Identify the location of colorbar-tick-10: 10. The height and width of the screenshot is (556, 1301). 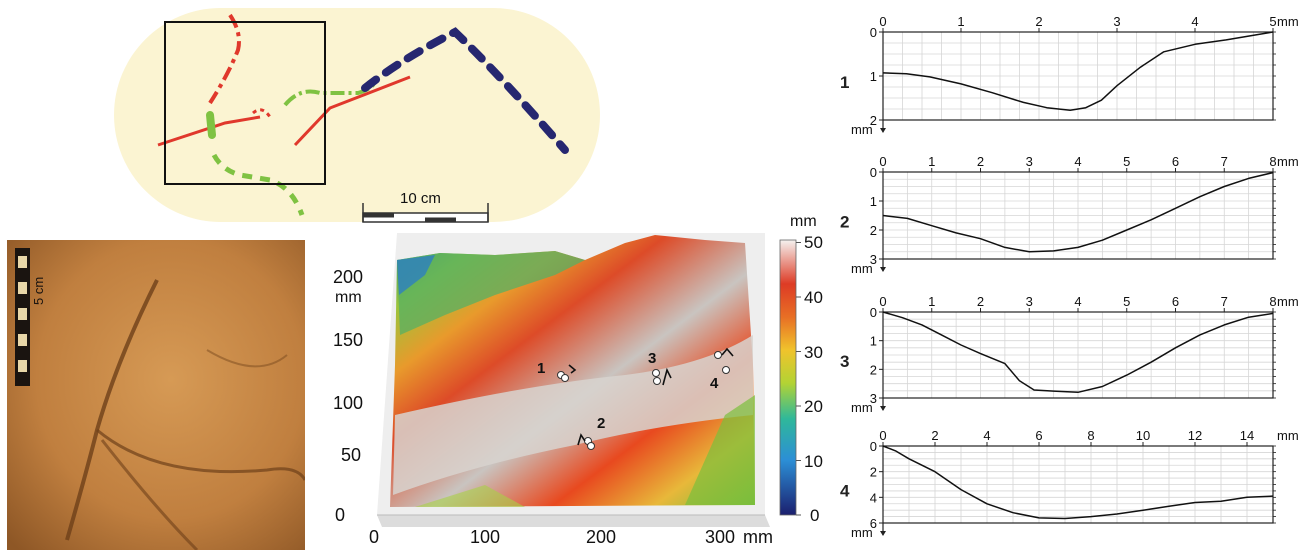
(813, 461).